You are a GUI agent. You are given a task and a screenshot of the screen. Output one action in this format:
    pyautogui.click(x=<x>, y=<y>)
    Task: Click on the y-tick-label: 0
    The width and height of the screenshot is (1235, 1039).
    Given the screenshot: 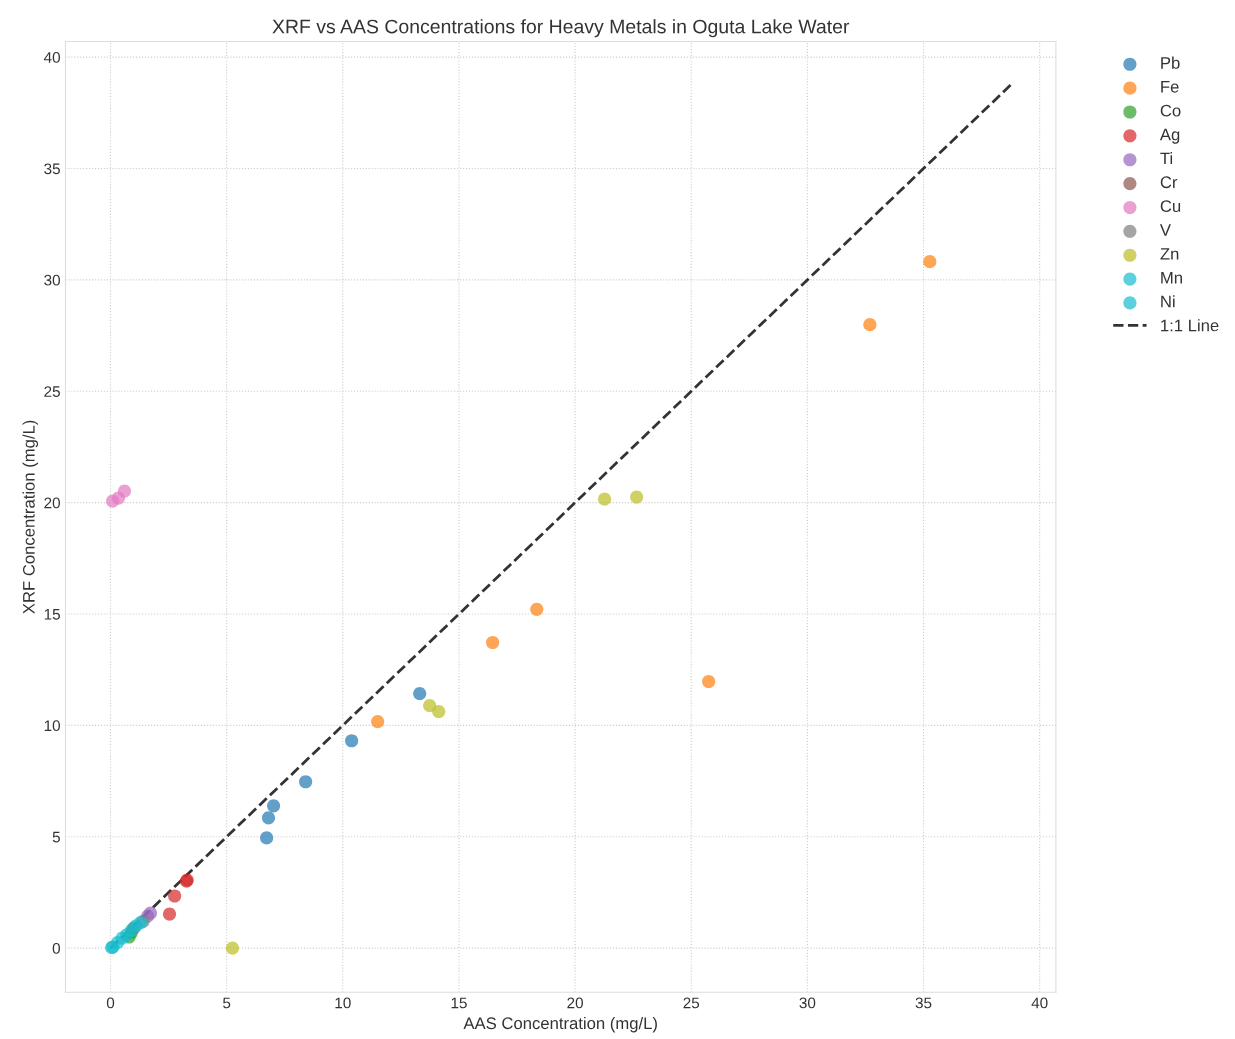 What is the action you would take?
    pyautogui.click(x=56, y=948)
    